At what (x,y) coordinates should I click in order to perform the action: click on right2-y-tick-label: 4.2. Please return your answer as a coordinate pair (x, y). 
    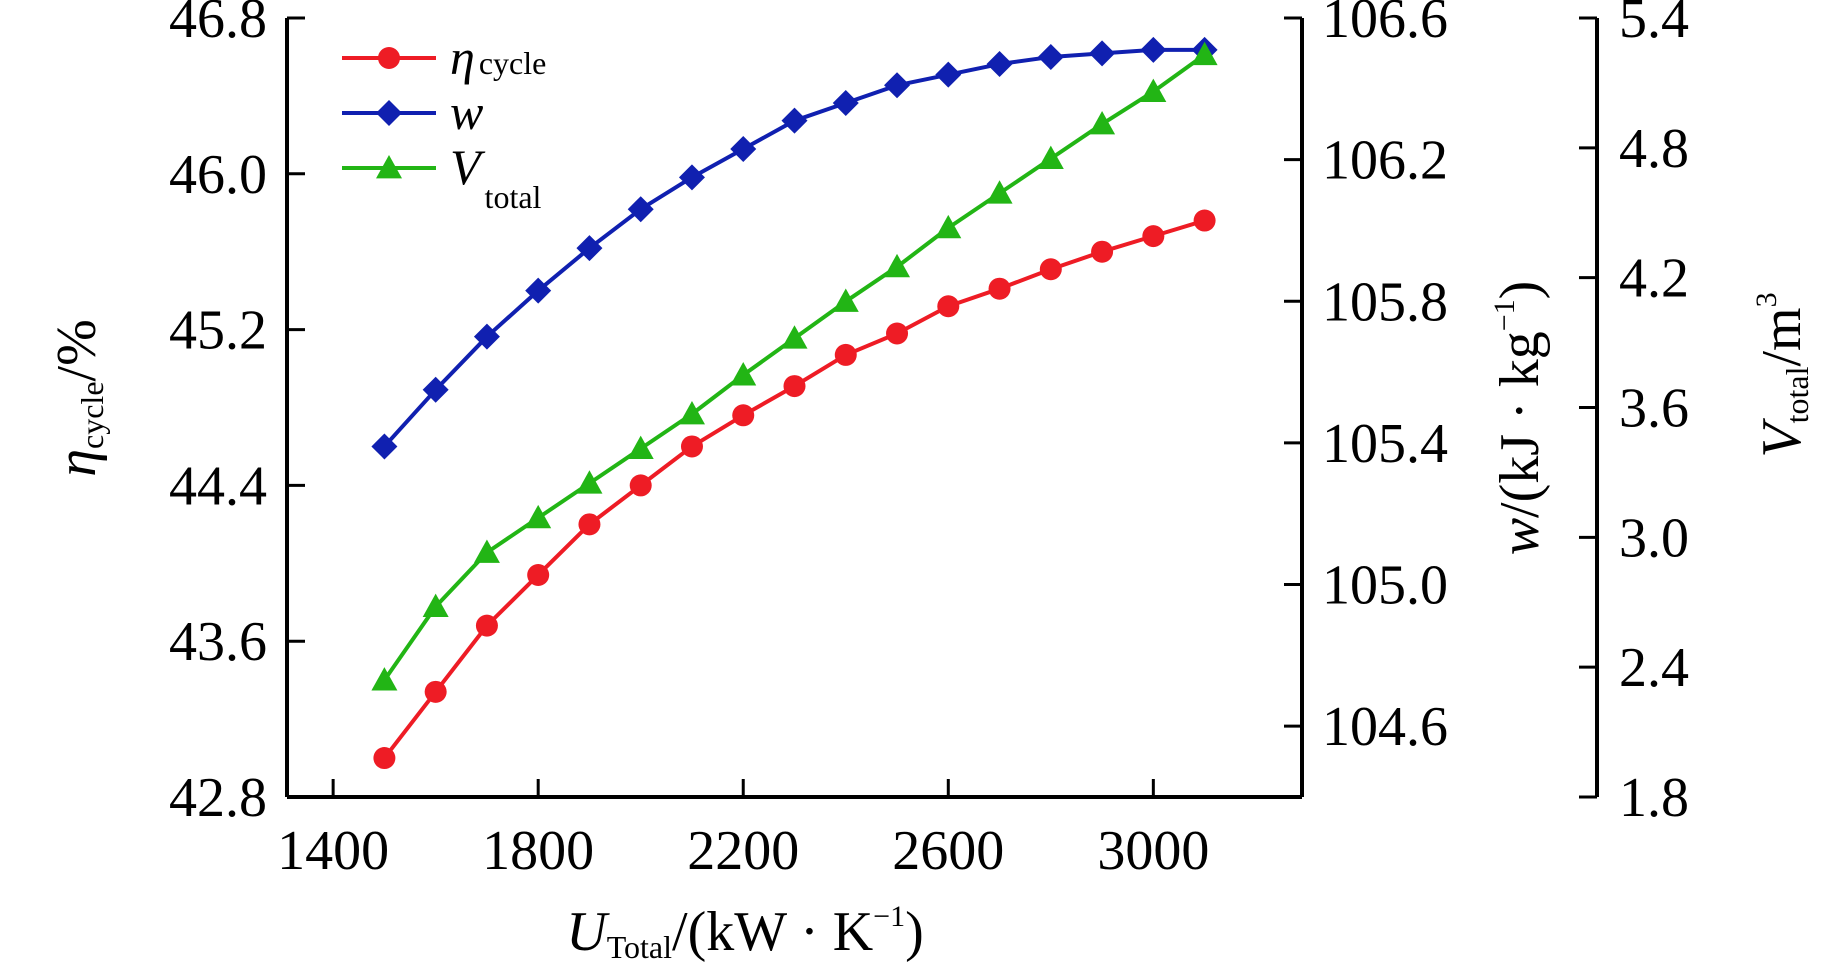
    Looking at the image, I should click on (1654, 279).